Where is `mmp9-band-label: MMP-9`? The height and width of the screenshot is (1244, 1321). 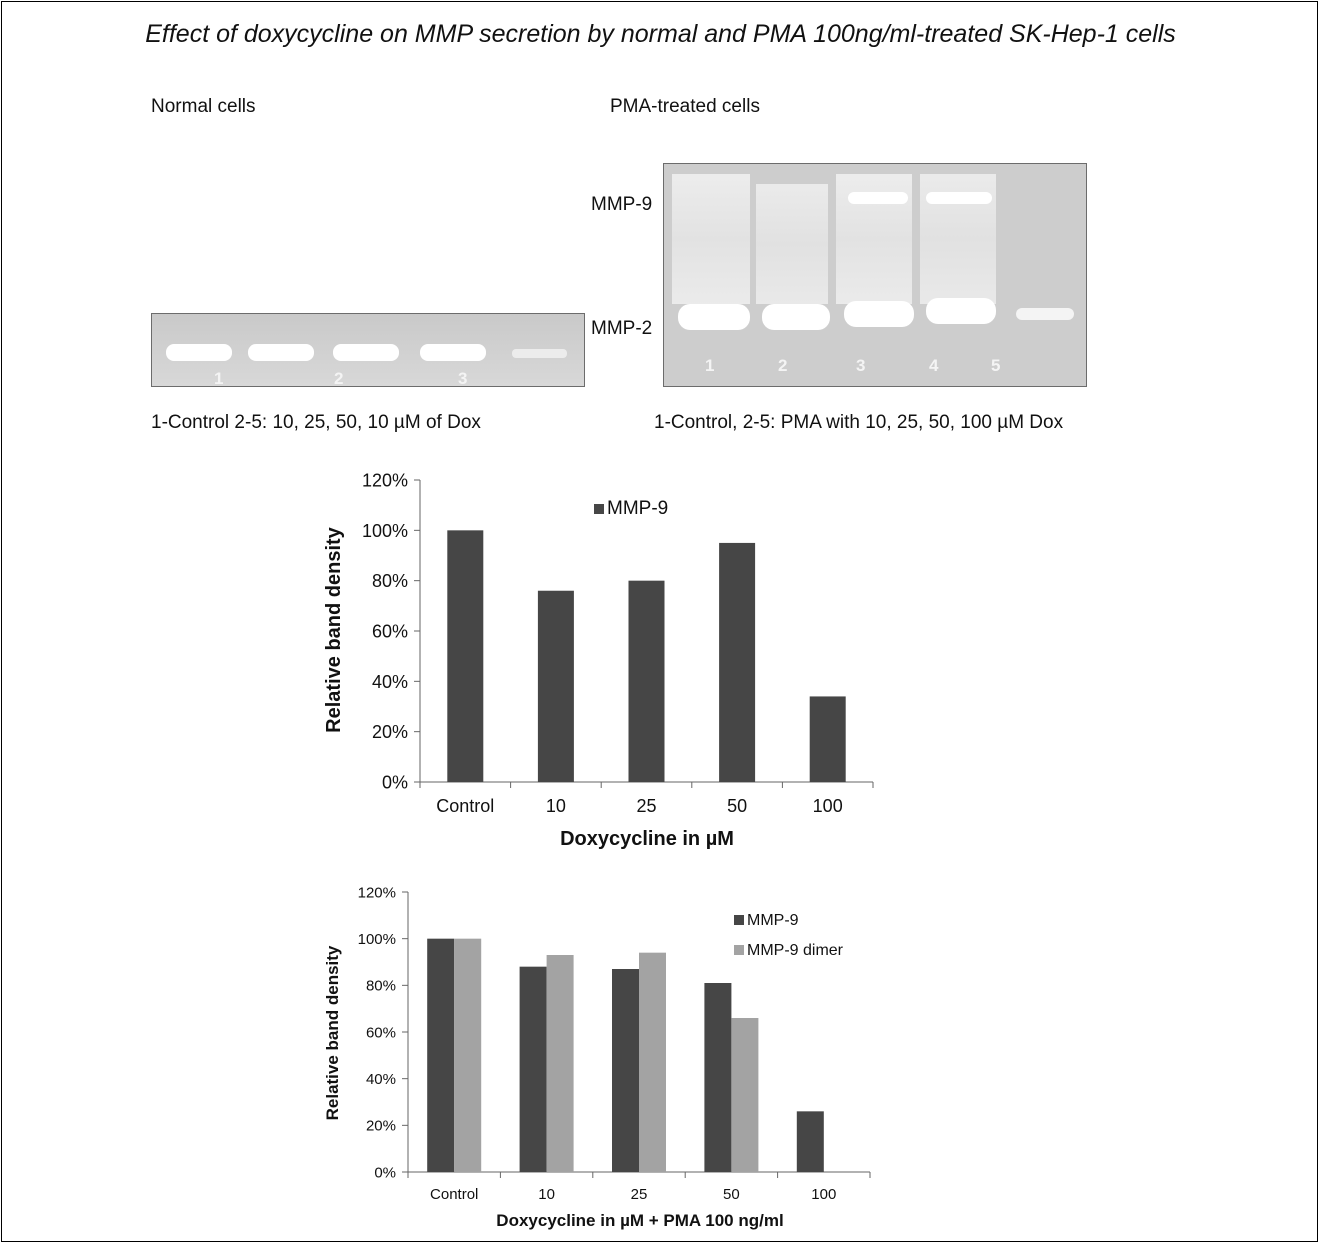
mmp9-band-label: MMP-9 is located at coordinates (622, 204).